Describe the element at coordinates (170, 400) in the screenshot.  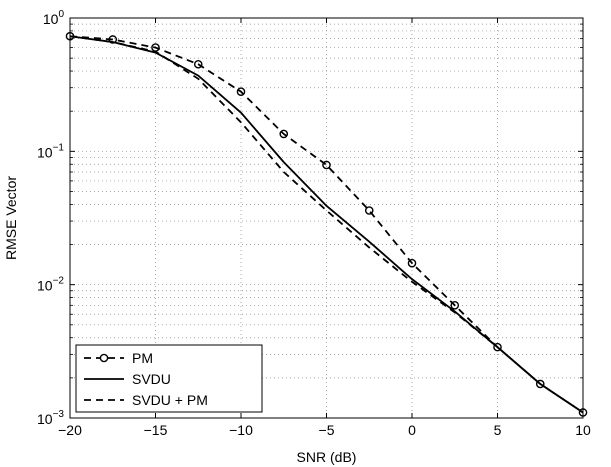
I see `legend-label: SVDU + PM` at that location.